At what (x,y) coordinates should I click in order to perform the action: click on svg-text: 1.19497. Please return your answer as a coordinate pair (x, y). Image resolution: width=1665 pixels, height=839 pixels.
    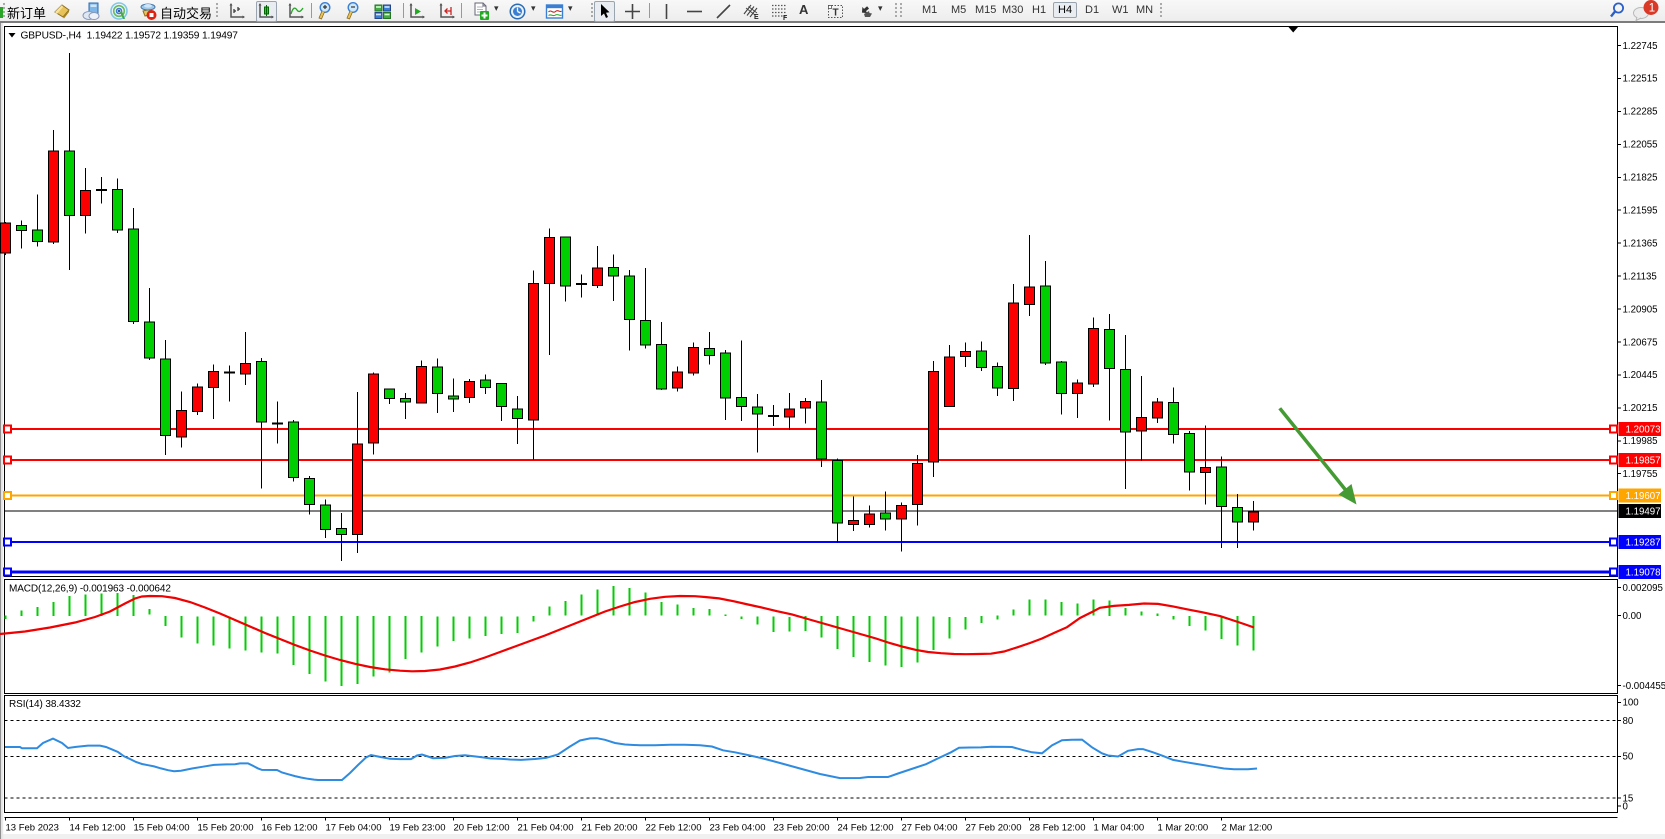
    Looking at the image, I should click on (1643, 511).